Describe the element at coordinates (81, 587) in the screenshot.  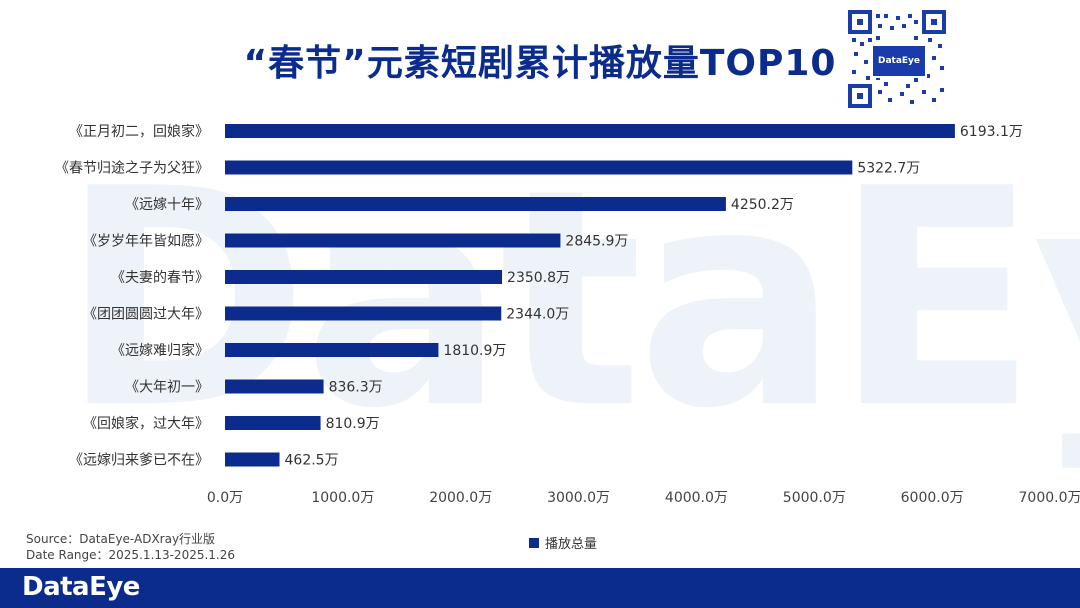
I see `footer-brand-logo: DataEye` at that location.